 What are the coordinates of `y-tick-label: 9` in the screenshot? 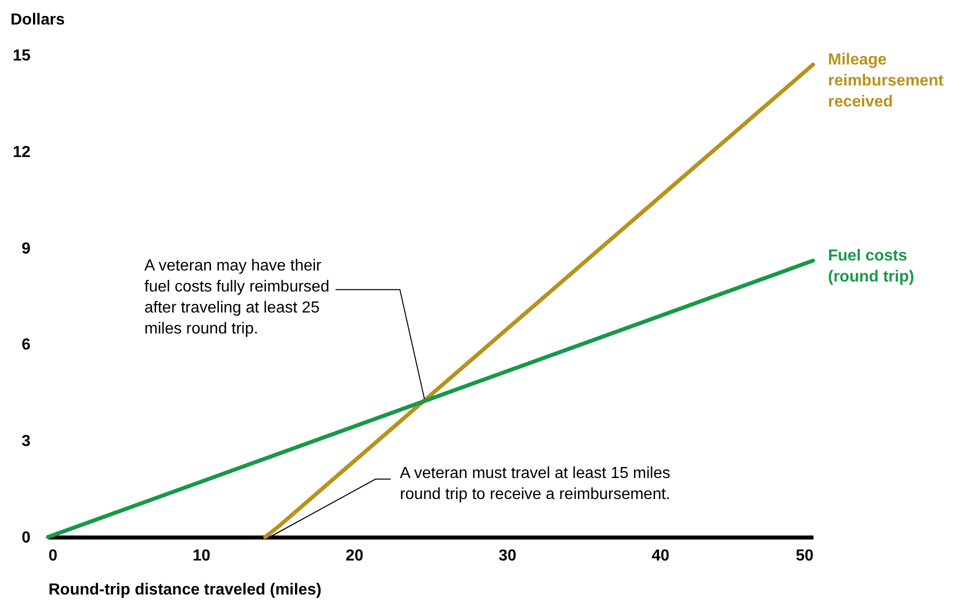 It's located at (26, 249).